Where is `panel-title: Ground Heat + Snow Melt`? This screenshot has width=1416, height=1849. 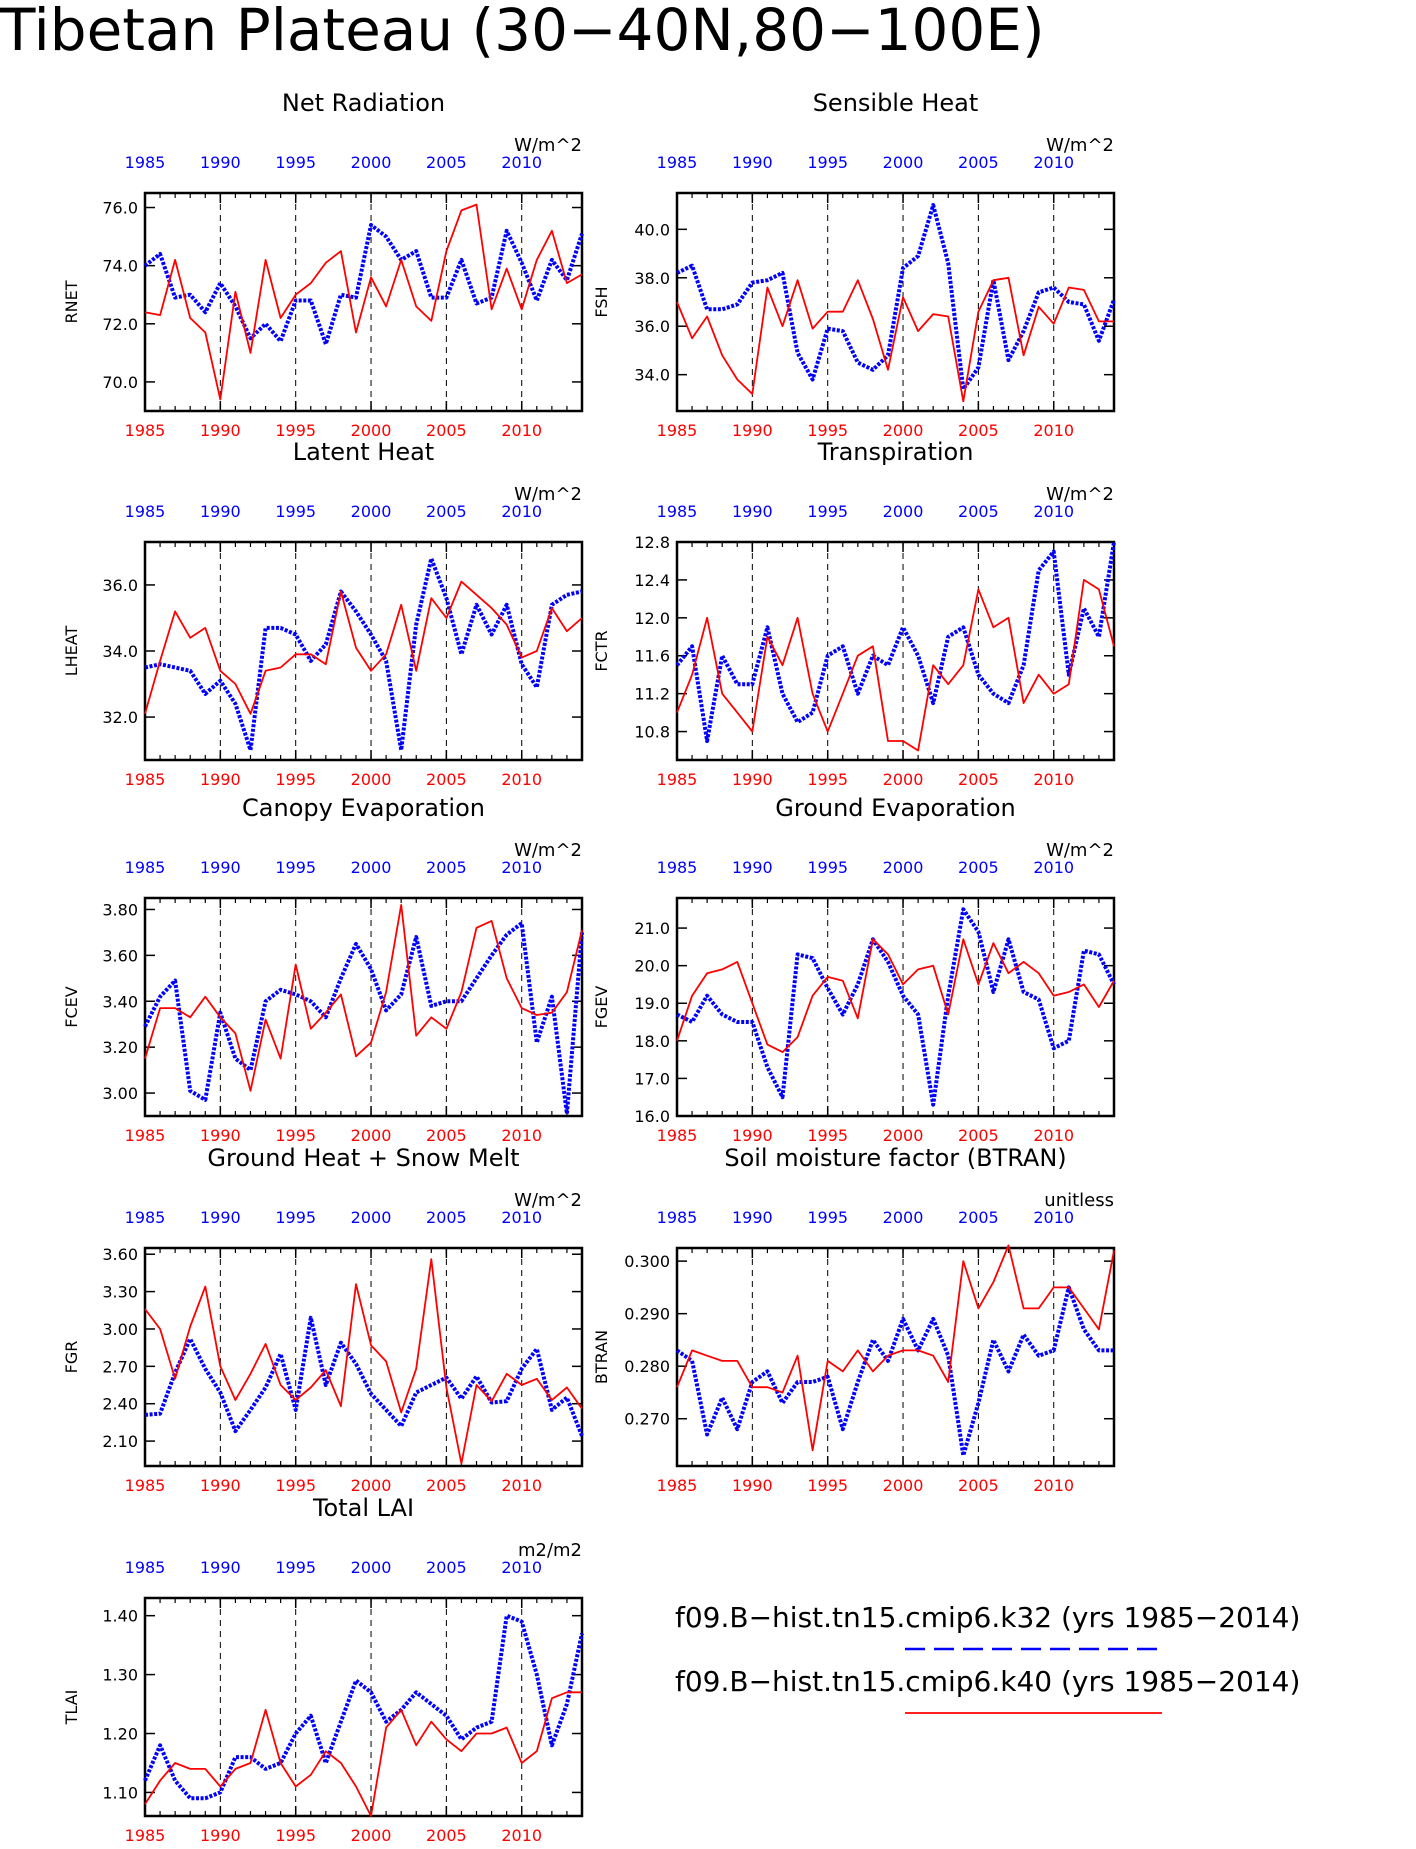
panel-title: Ground Heat + Snow Melt is located at coordinates (363, 1158).